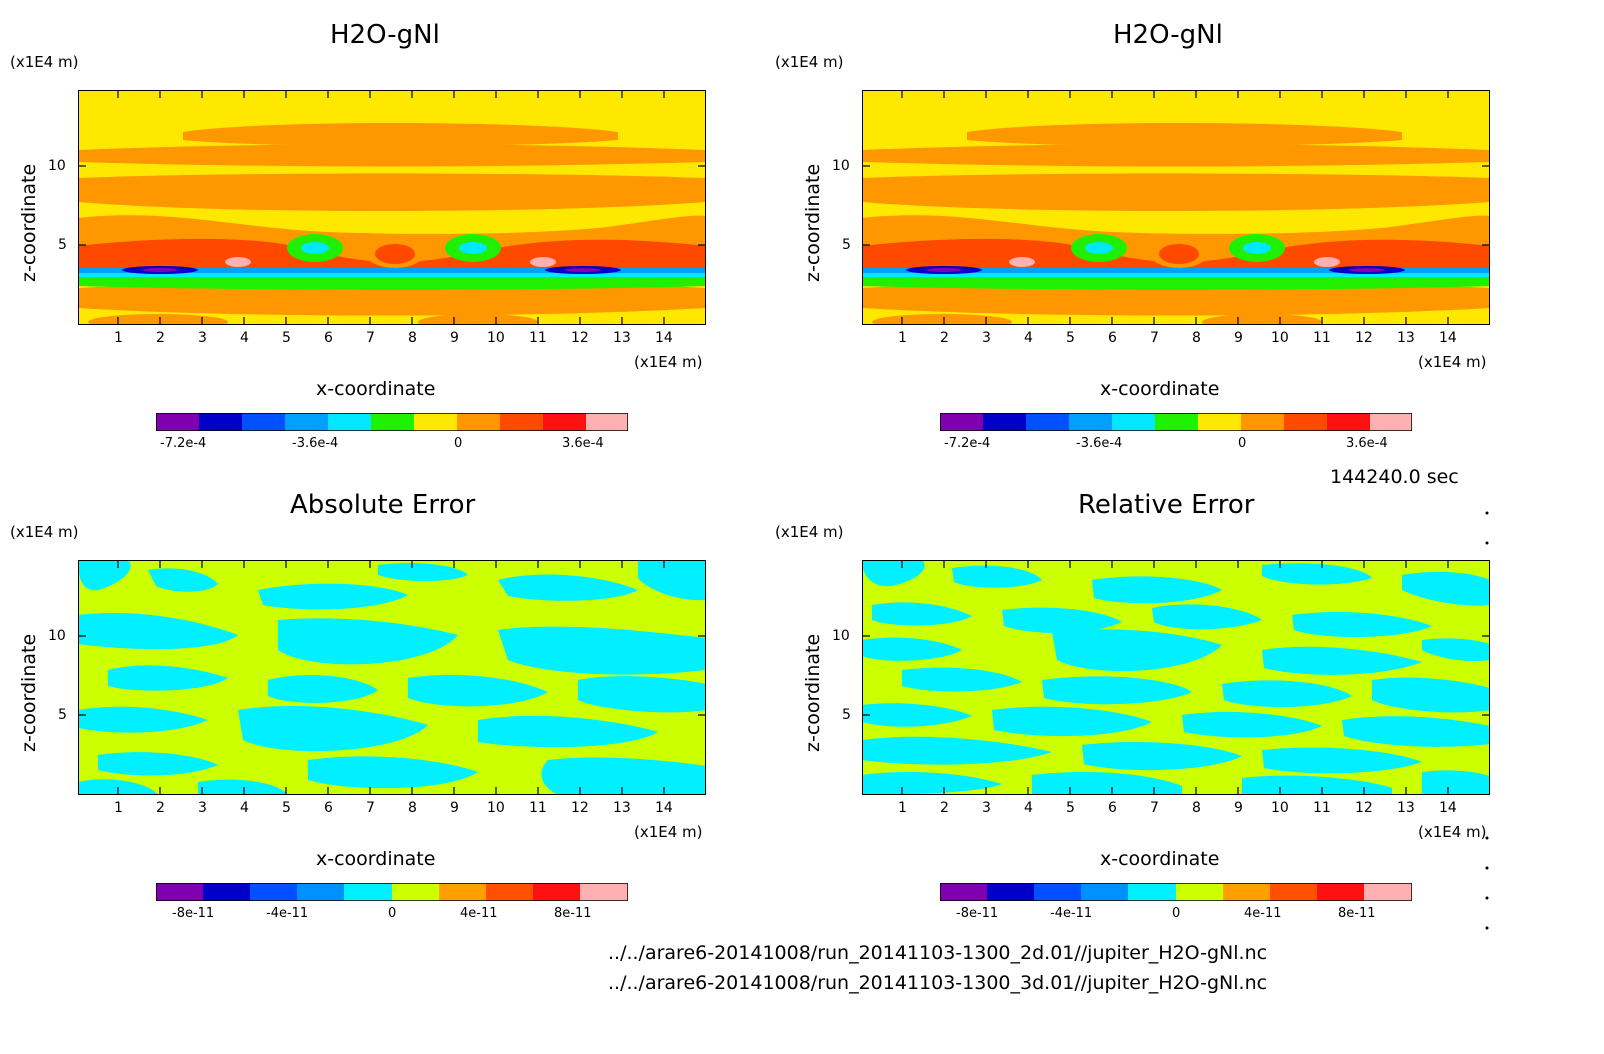  What do you see at coordinates (1487, 720) in the screenshot?
I see `edge-dot-markers` at bounding box center [1487, 720].